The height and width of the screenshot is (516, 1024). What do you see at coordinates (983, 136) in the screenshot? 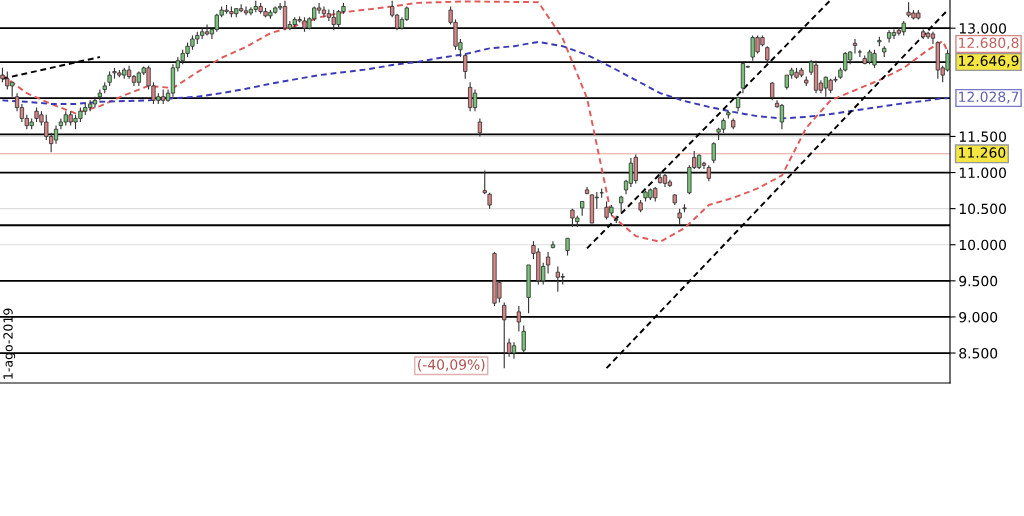
I see `y-tick-label: 11.500` at bounding box center [983, 136].